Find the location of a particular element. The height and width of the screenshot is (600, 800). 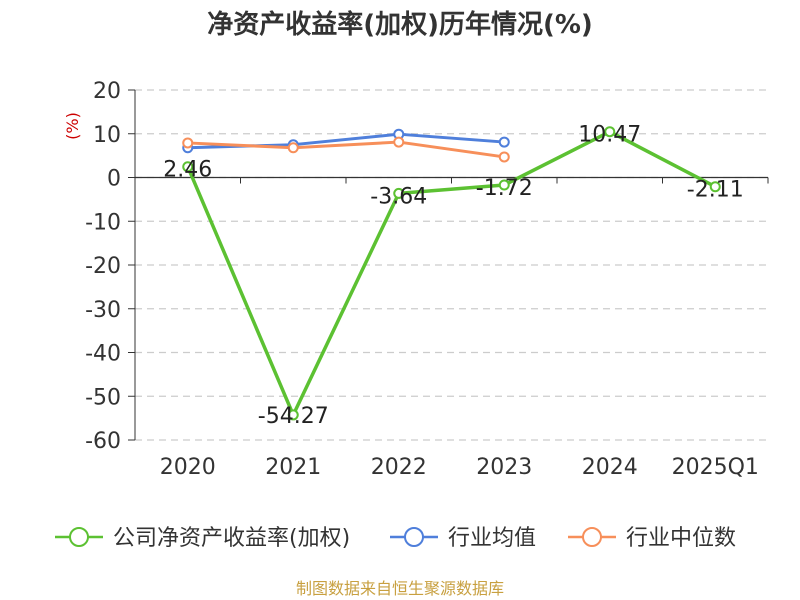

data-label: -54.27 is located at coordinates (293, 416).